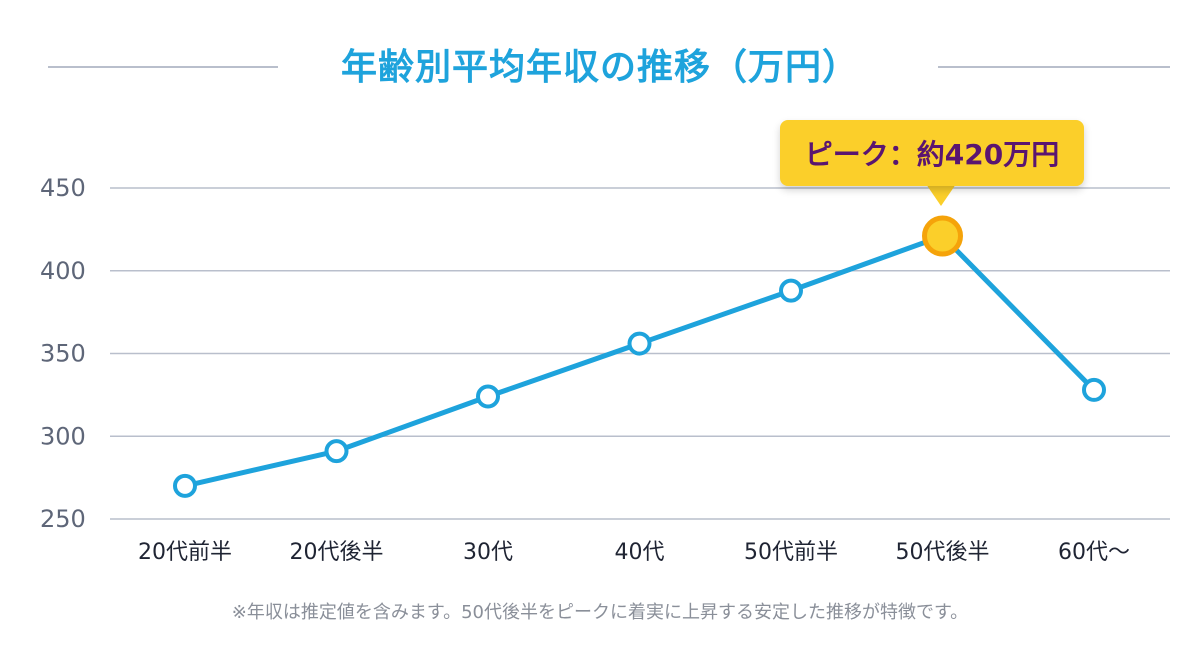 This screenshot has width=1200, height=672. Describe the element at coordinates (163, 67) in the screenshot. I see `title-rule-left` at that location.